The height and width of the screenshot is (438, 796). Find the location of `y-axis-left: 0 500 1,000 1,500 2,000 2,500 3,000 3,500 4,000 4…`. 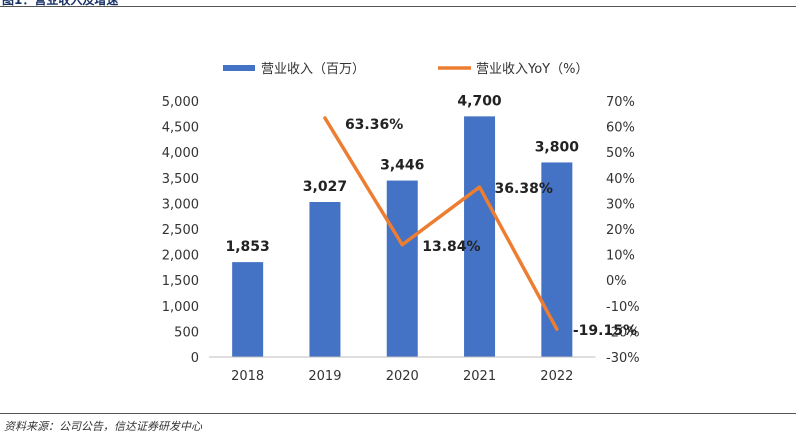

y-axis-left: 0 500 1,000 1,500 2,000 2,500 3,000 3,500 4,000 4… is located at coordinates (180, 230).